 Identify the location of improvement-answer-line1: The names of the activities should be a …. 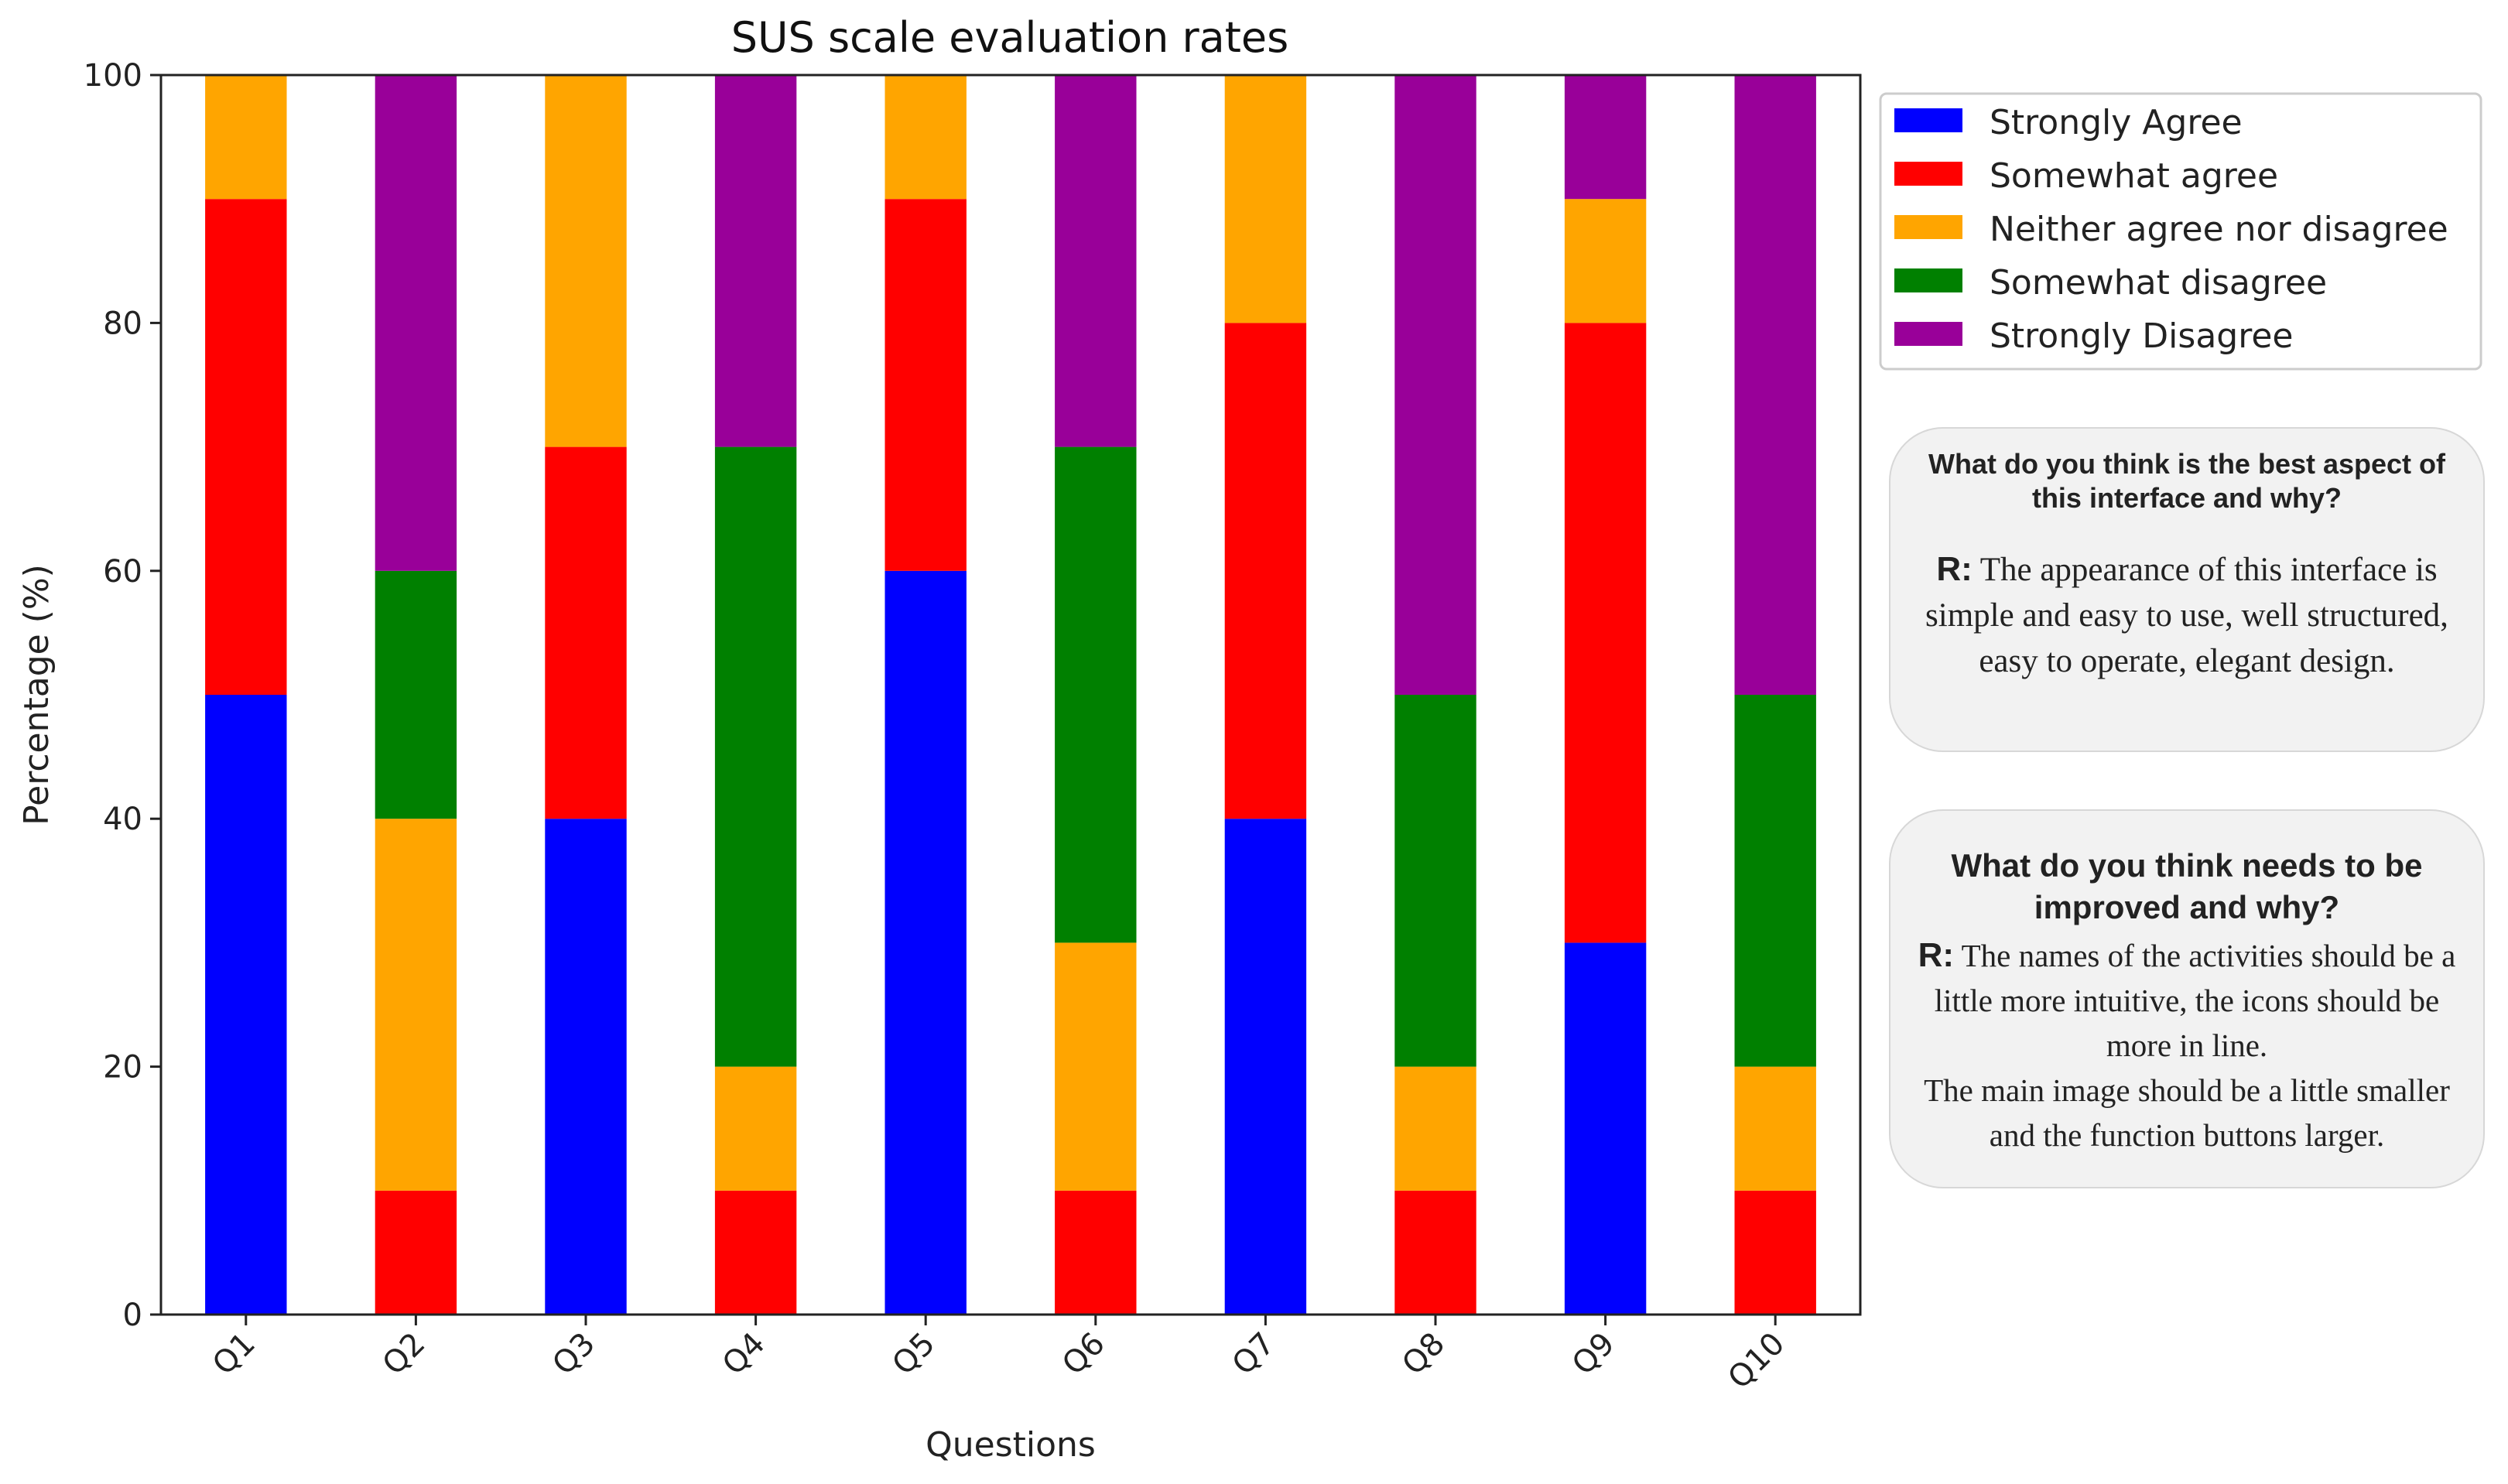
(2195, 1000).